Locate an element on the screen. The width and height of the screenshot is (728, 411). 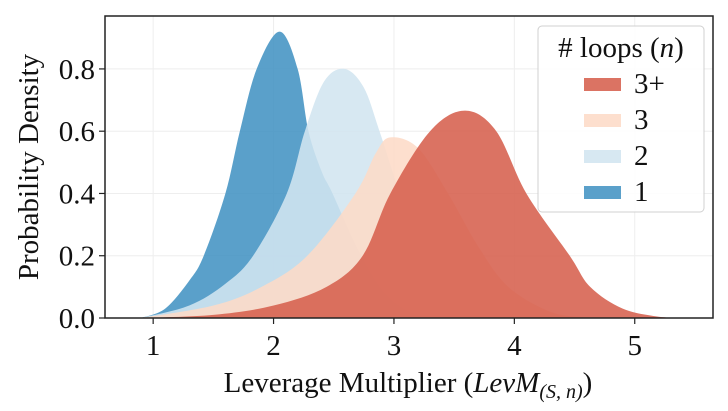
x-tick-label: 2 is located at coordinates (273, 346).